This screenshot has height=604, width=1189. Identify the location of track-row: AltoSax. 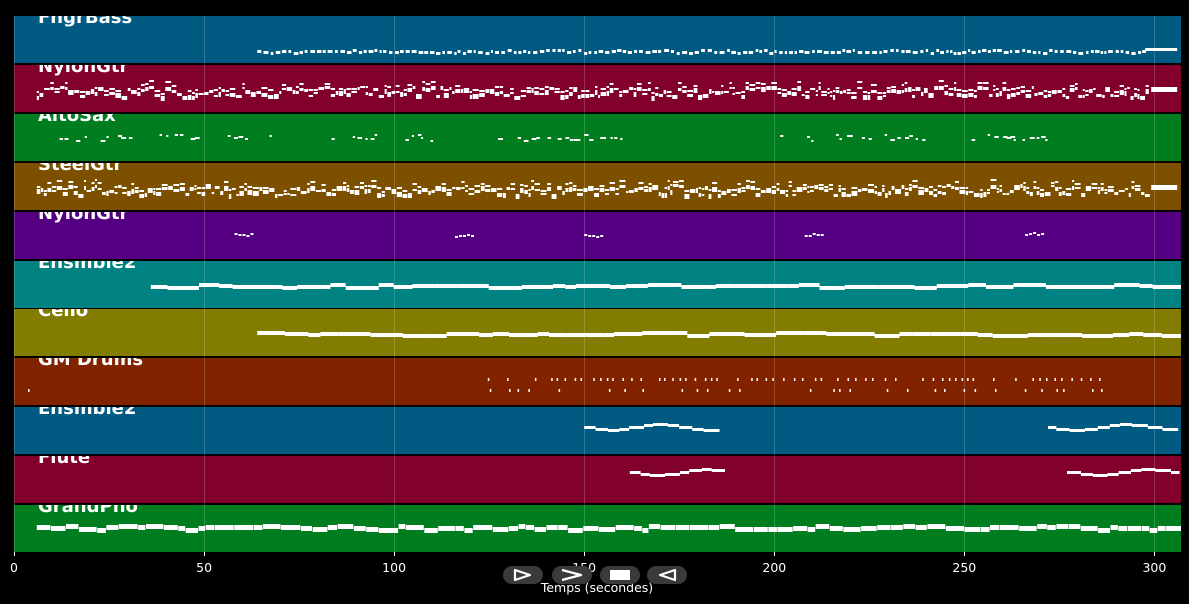
(597, 137).